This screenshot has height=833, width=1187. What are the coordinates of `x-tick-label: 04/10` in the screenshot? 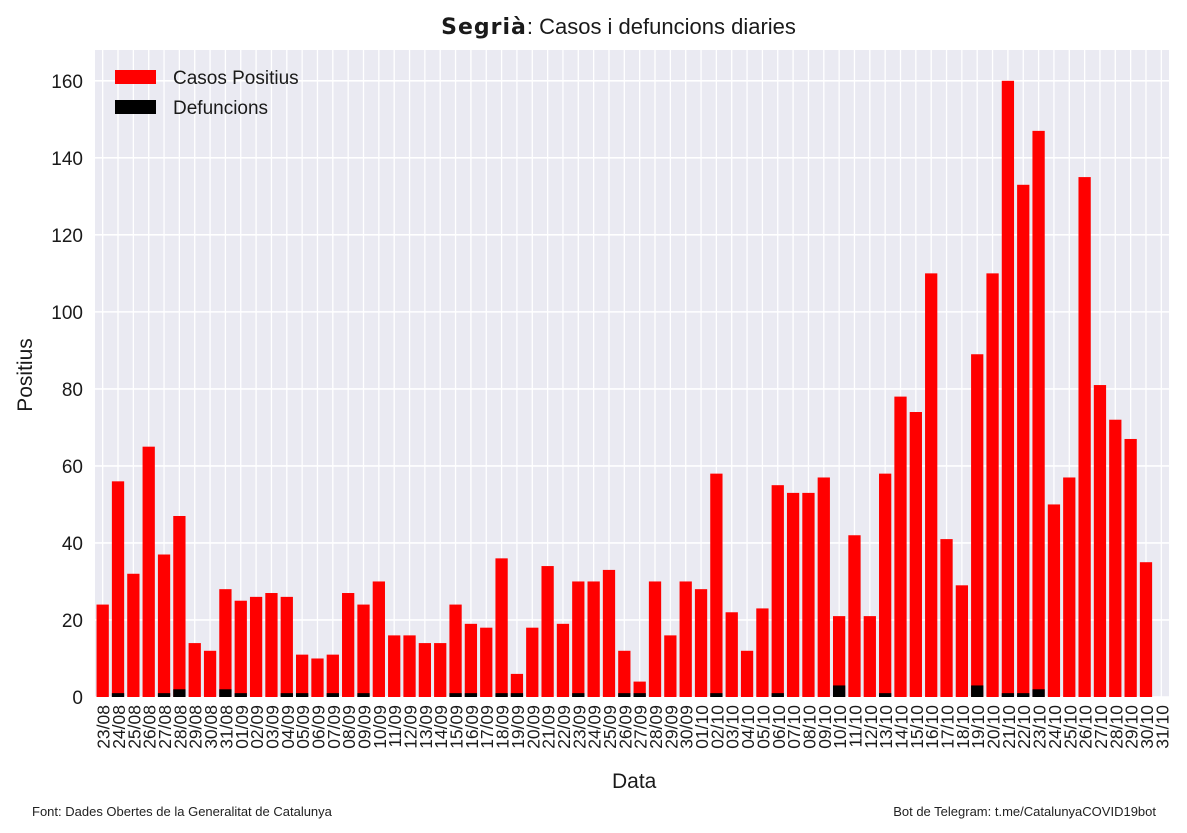 It's located at (748, 727).